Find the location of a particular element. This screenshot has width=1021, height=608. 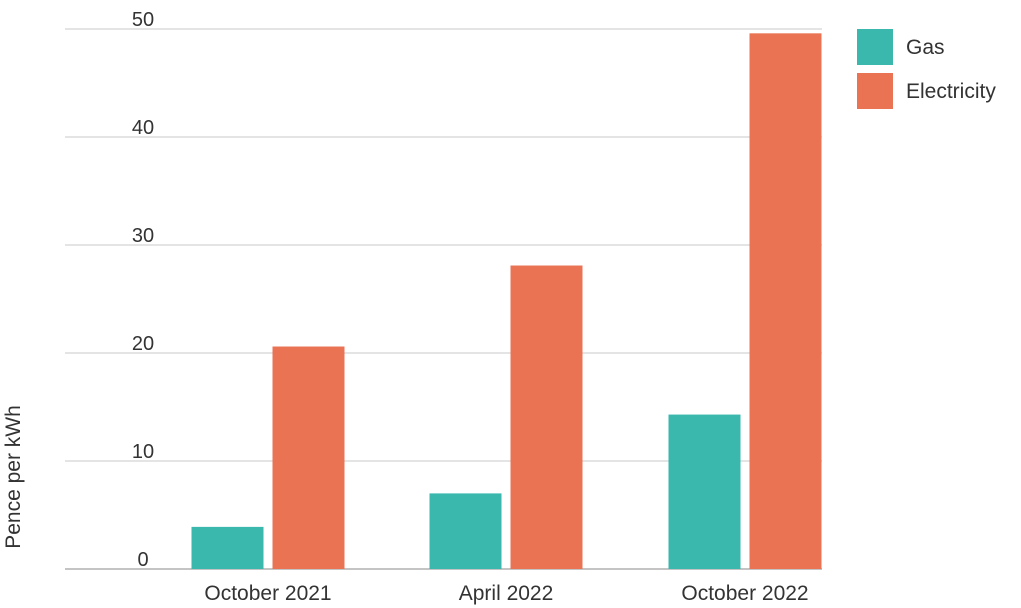

y-tick-label: 10 is located at coordinates (143, 452).